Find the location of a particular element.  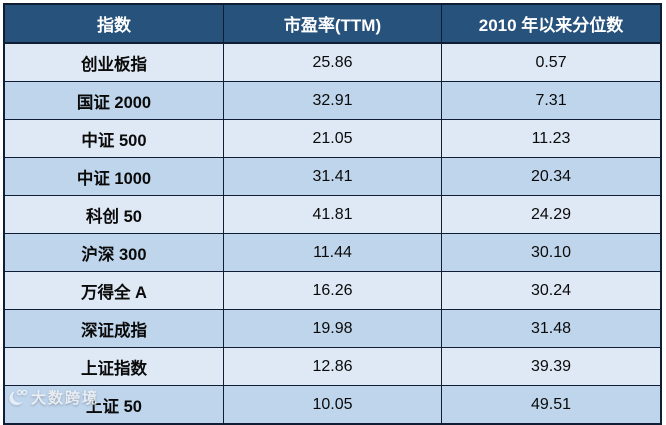

table-row: 上证 50 10.05 49.51 is located at coordinates (332, 405).